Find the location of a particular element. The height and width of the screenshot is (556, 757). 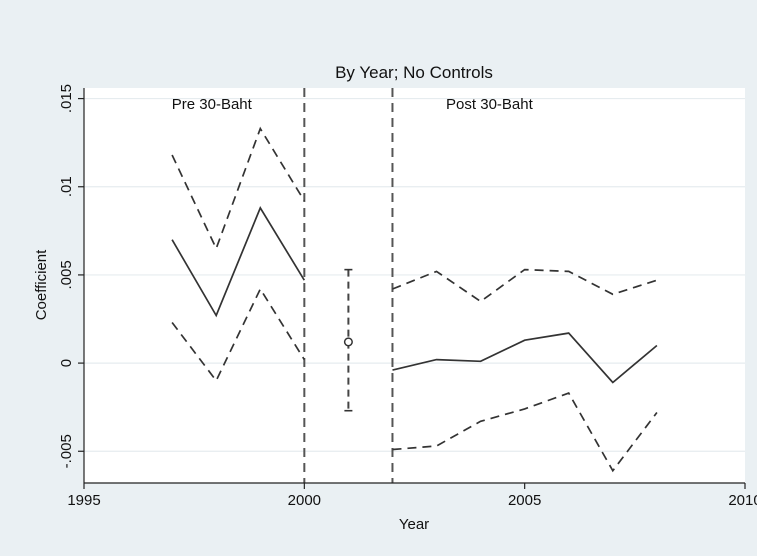

pre-lower-ci-line is located at coordinates (238, 335).